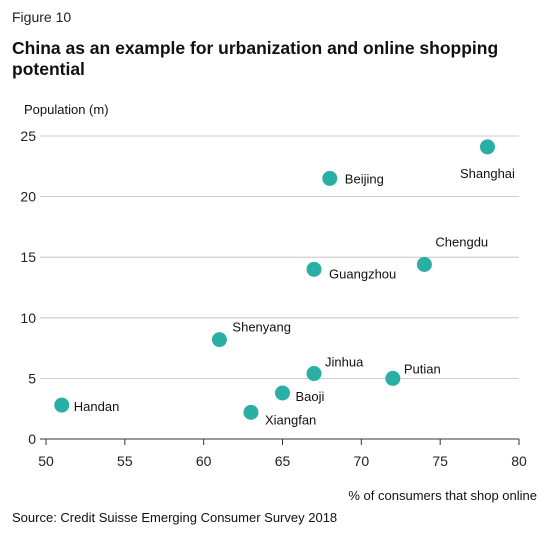  What do you see at coordinates (440, 461) in the screenshot?
I see `x-tick-75: 75` at bounding box center [440, 461].